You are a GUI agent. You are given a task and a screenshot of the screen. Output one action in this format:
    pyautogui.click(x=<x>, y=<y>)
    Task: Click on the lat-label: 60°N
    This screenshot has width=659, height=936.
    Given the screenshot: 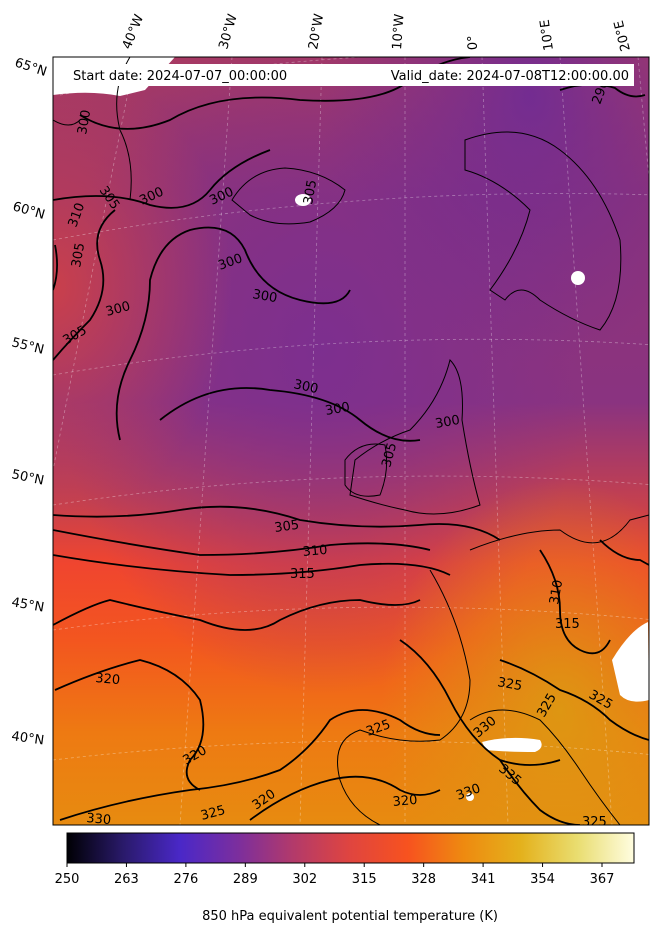 What is the action you would take?
    pyautogui.click(x=29, y=210)
    